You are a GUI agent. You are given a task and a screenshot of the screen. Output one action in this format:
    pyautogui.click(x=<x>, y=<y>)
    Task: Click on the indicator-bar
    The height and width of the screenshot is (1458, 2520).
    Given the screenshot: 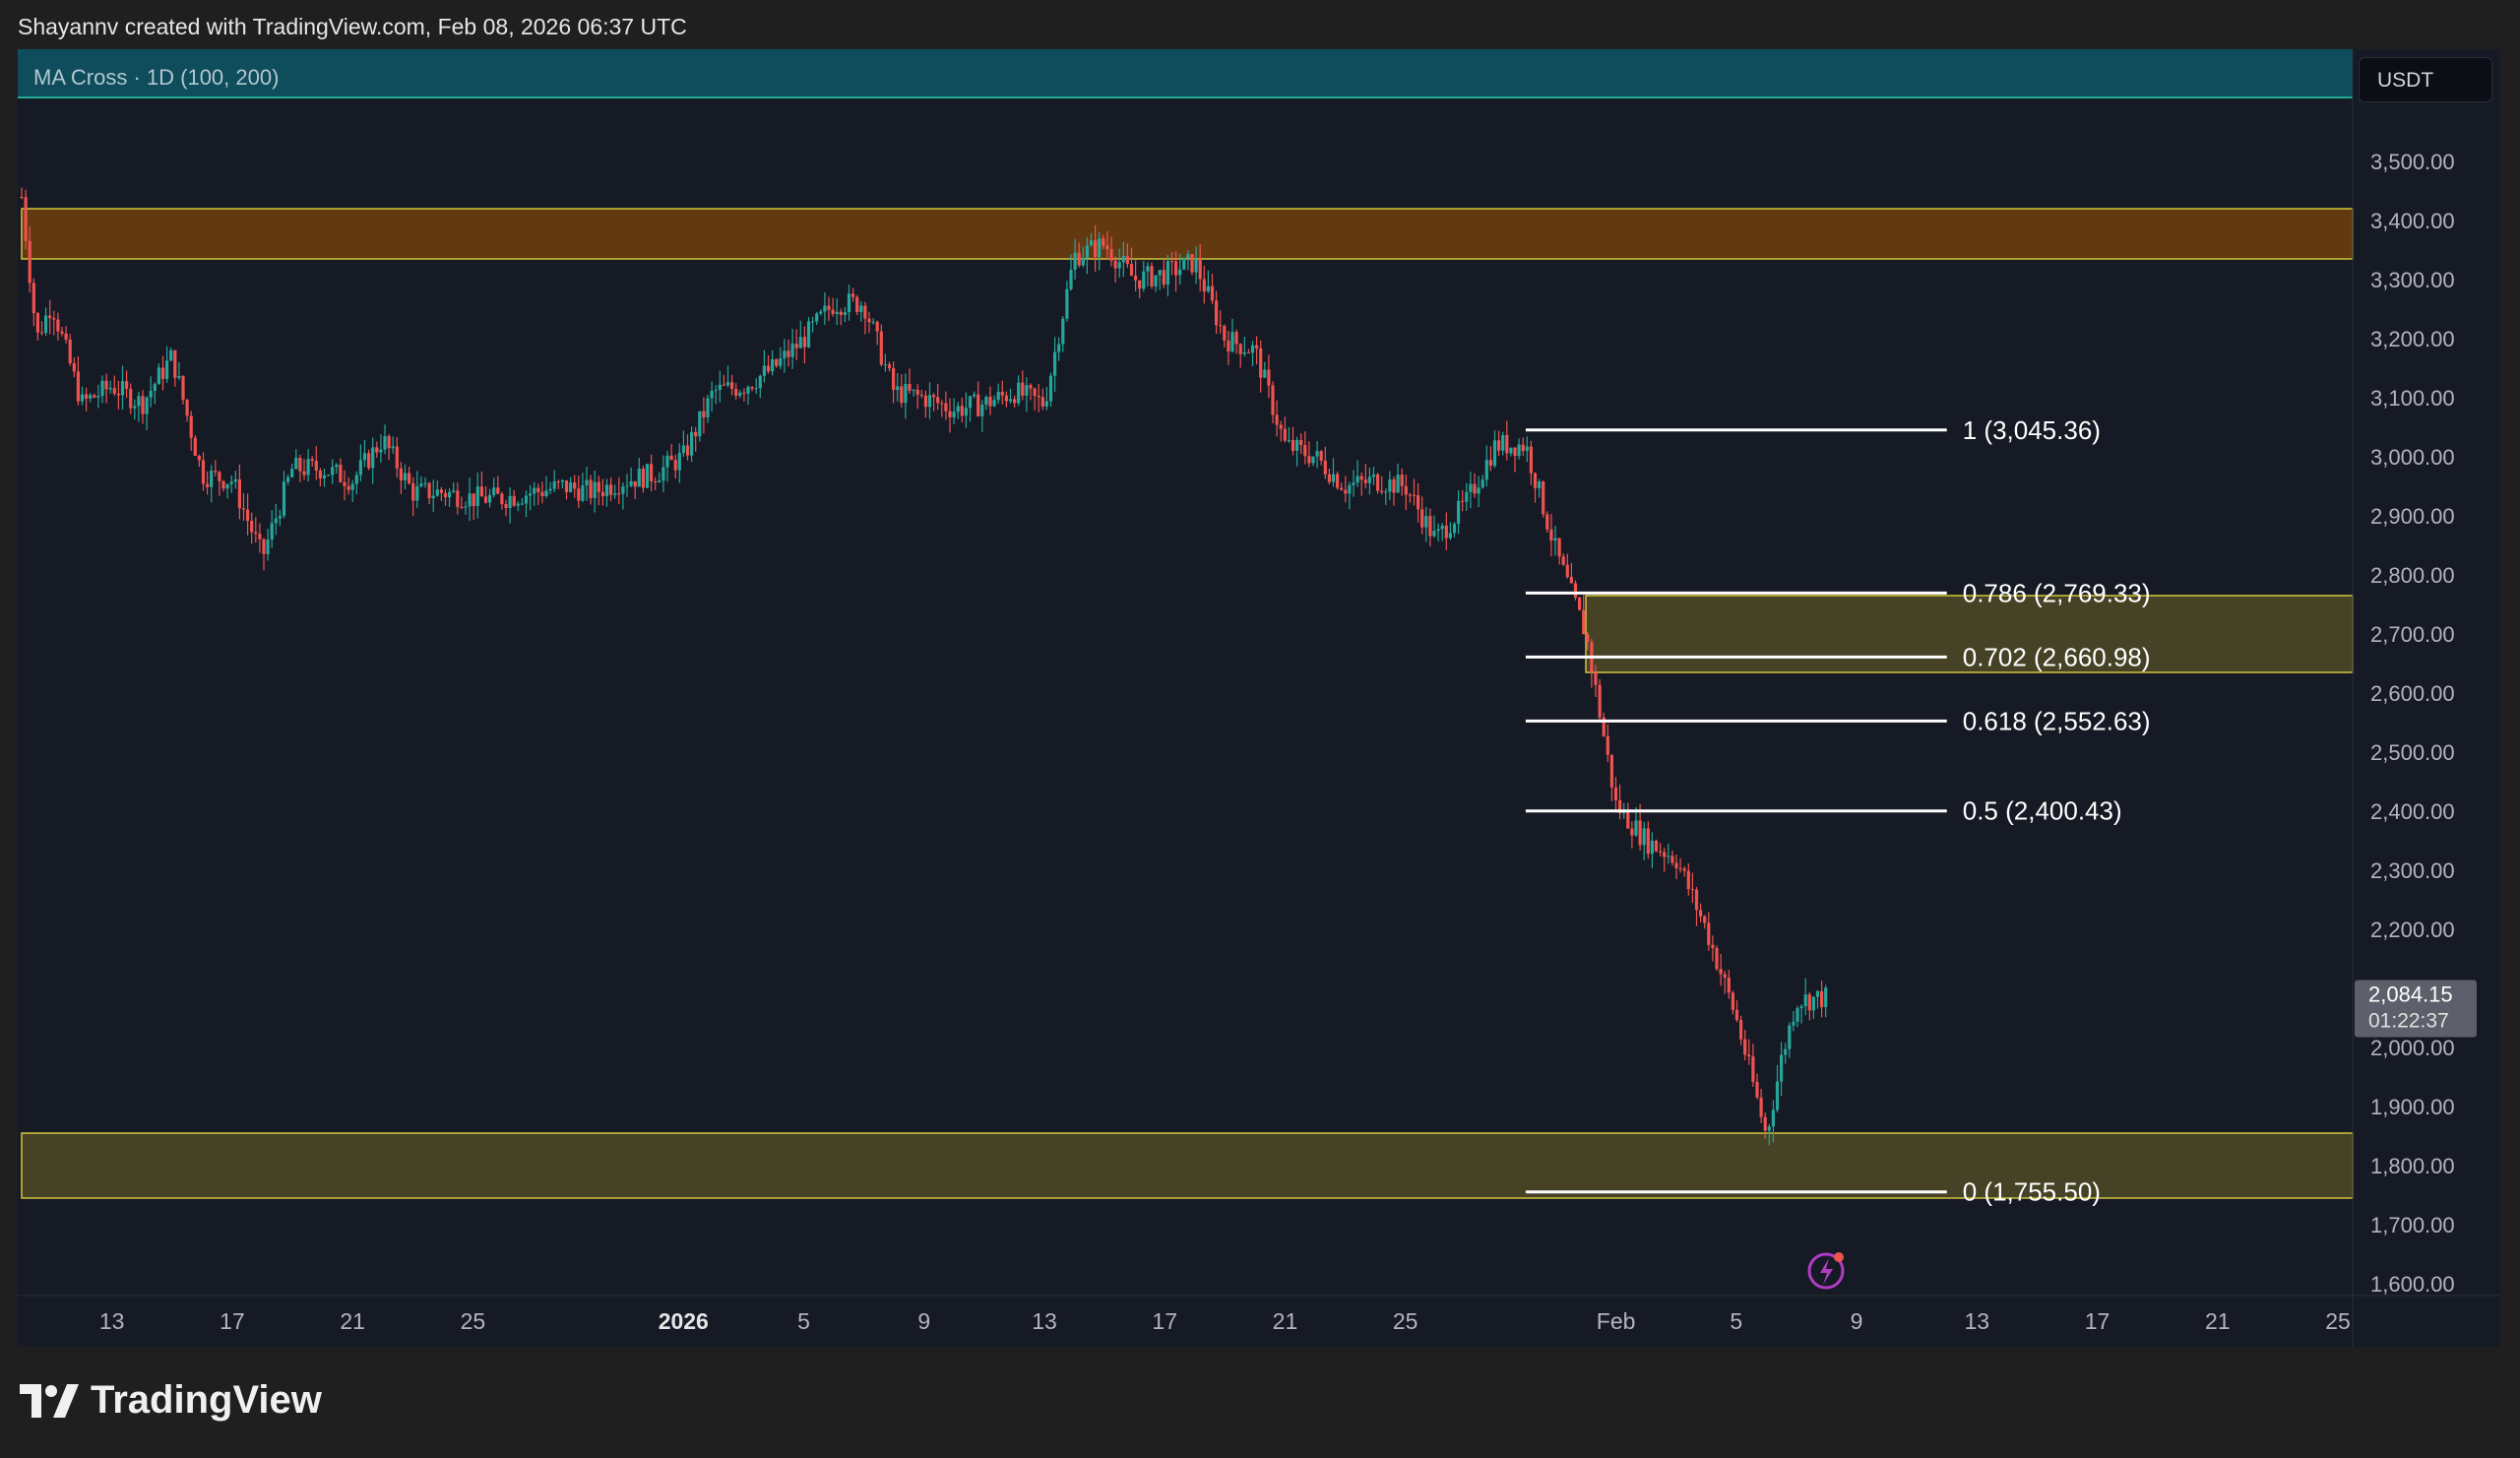 What is the action you would take?
    pyautogui.click(x=1185, y=73)
    